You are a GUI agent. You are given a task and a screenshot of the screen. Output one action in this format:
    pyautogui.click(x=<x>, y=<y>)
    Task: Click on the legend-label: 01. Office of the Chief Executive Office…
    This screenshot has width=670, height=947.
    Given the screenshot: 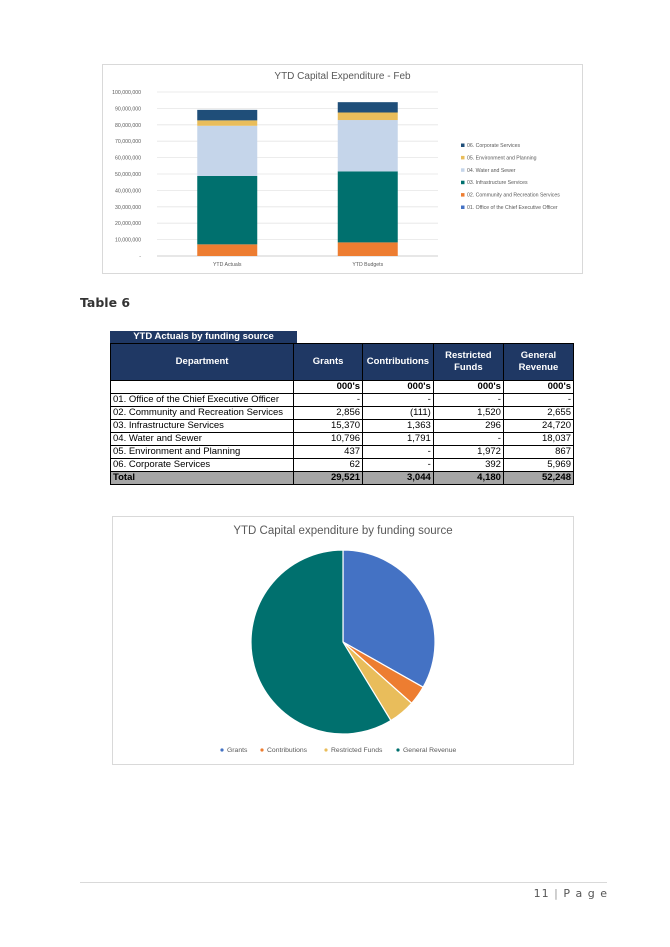 What is the action you would take?
    pyautogui.click(x=512, y=208)
    